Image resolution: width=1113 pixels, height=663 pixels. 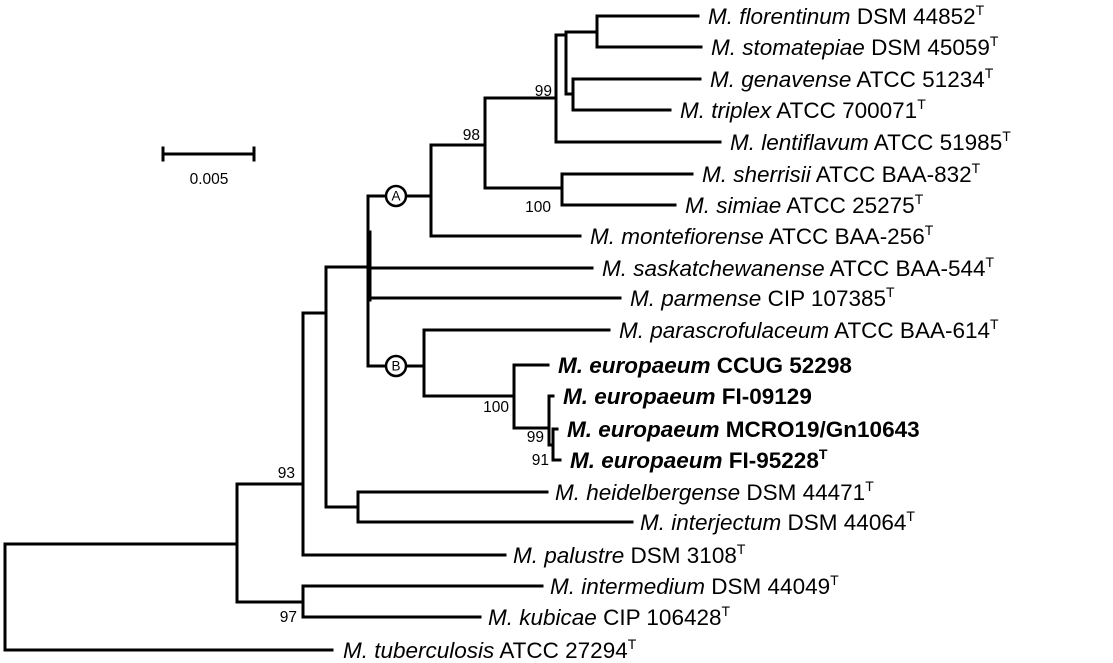 I want to click on taxon-label: M. triplex ATCC 700071T, so click(x=803, y=109).